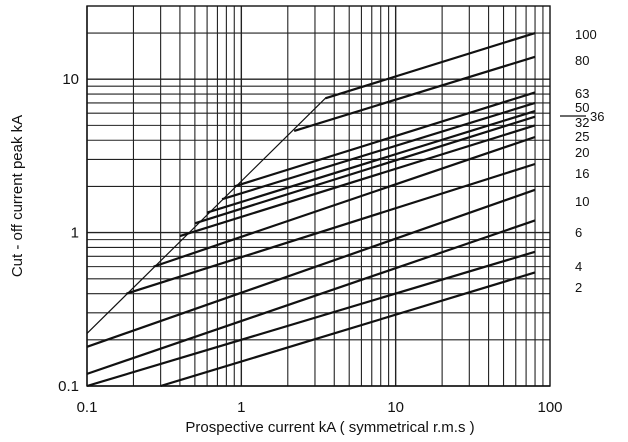 The image size is (628, 442). I want to click on series-label-6: 6, so click(578, 232).